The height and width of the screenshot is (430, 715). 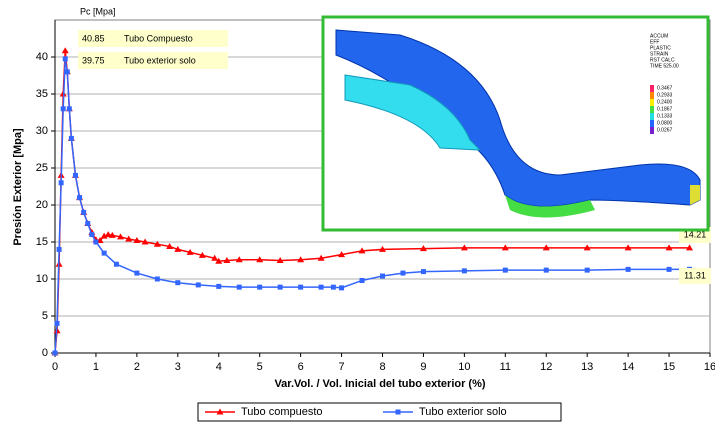 What do you see at coordinates (282, 412) in the screenshot?
I see `legend-label: Tubo compuesto` at bounding box center [282, 412].